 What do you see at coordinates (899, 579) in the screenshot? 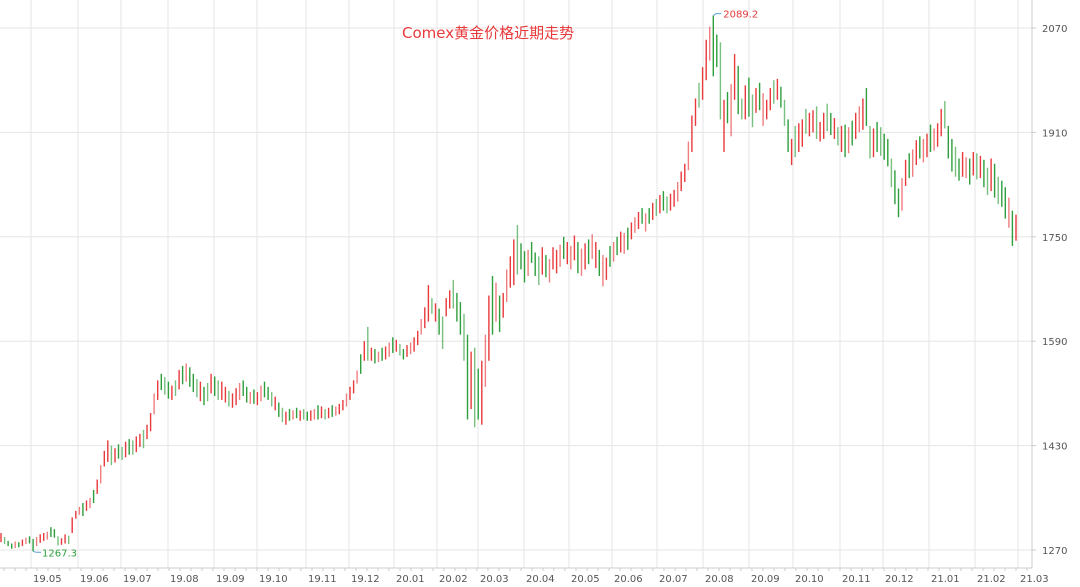
I see `x-tick-label: 20.12` at bounding box center [899, 579].